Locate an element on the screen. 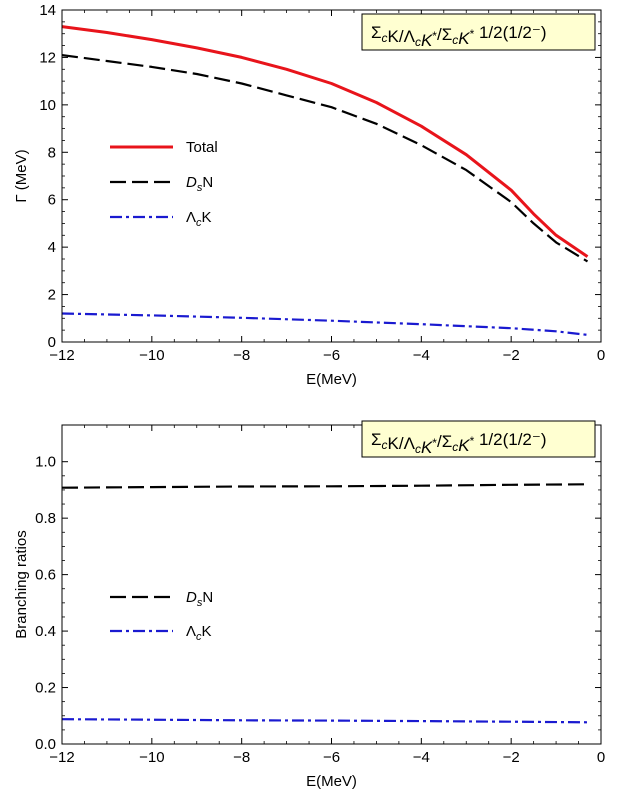 The height and width of the screenshot is (804, 634). y-tick-label: 14 is located at coordinates (47, 10).